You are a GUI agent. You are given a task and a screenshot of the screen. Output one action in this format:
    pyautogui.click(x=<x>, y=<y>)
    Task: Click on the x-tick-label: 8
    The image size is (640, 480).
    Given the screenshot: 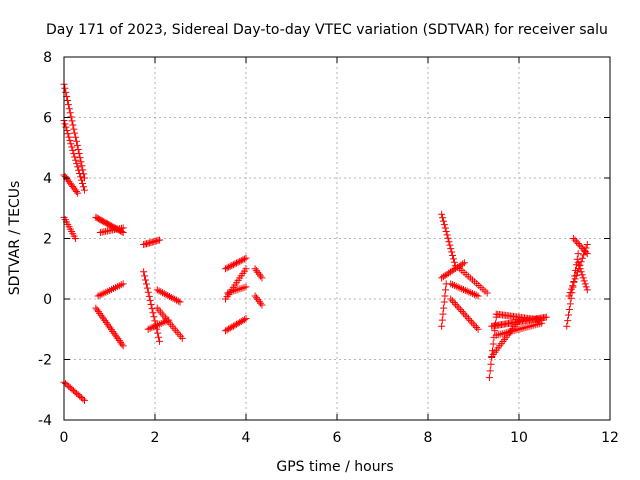 What is the action you would take?
    pyautogui.click(x=428, y=438)
    